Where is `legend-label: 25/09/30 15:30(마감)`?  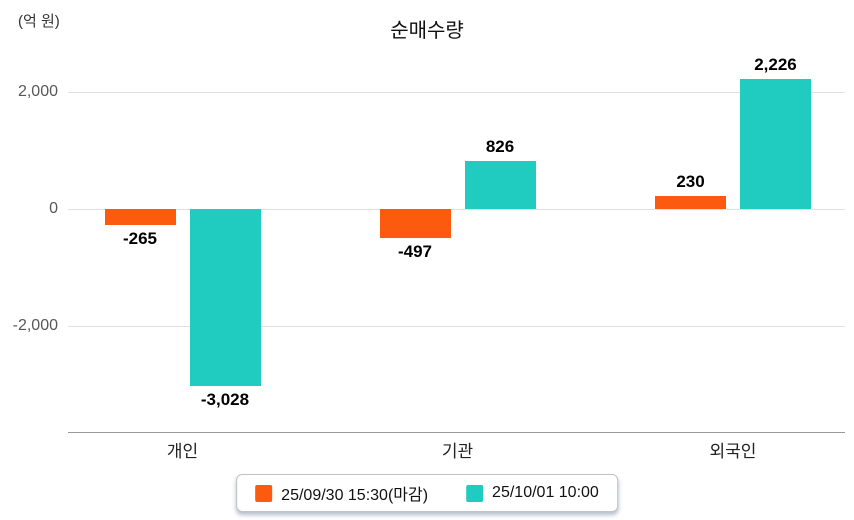
legend-label: 25/09/30 15:30(마감) is located at coordinates (355, 495).